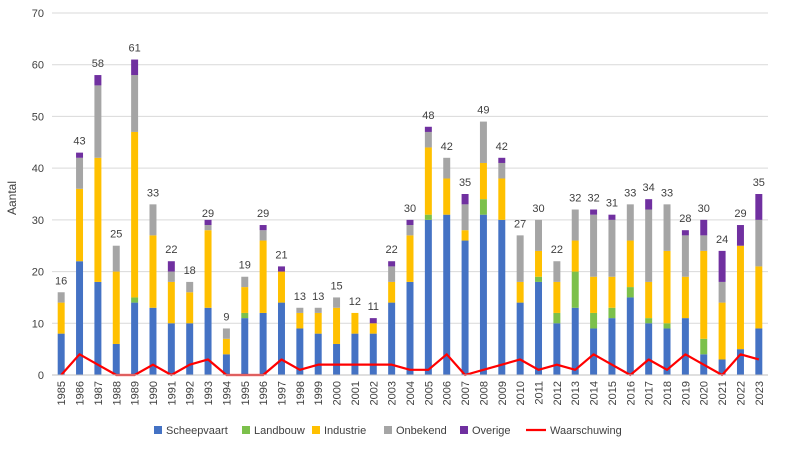 The image size is (800, 458). What do you see at coordinates (273, 431) in the screenshot?
I see `legend-item-landbouw: Landbouw` at bounding box center [273, 431].